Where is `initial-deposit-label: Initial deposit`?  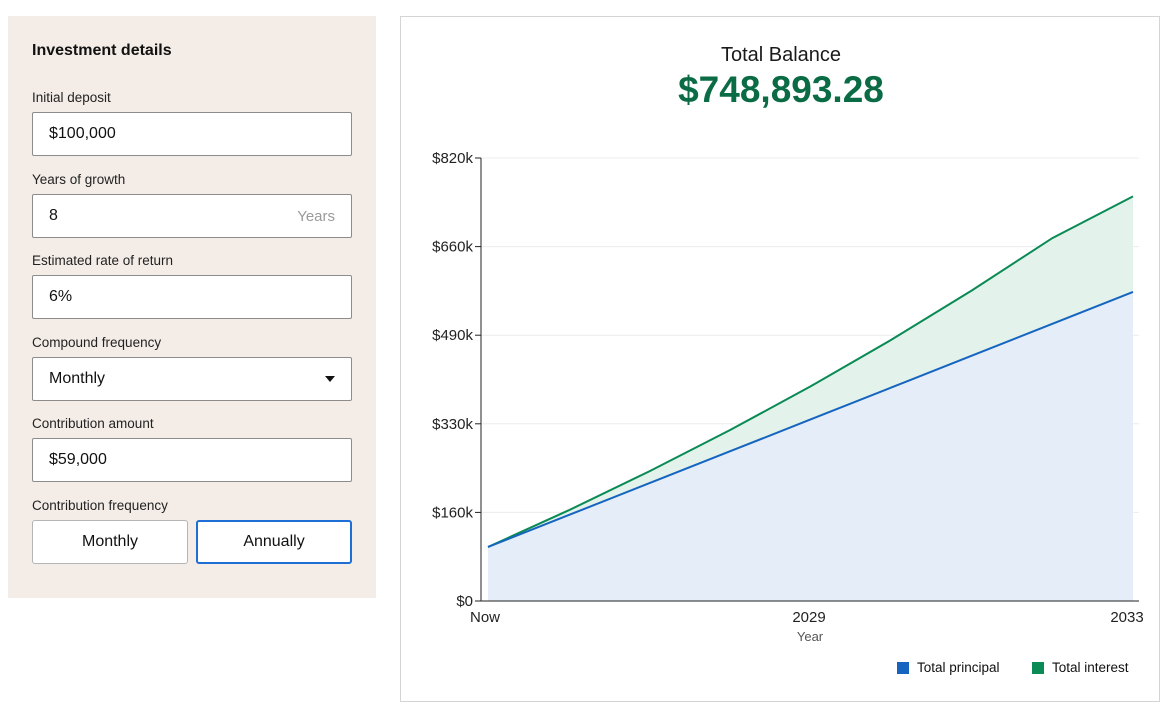
initial-deposit-label: Initial deposit is located at coordinates (71, 97).